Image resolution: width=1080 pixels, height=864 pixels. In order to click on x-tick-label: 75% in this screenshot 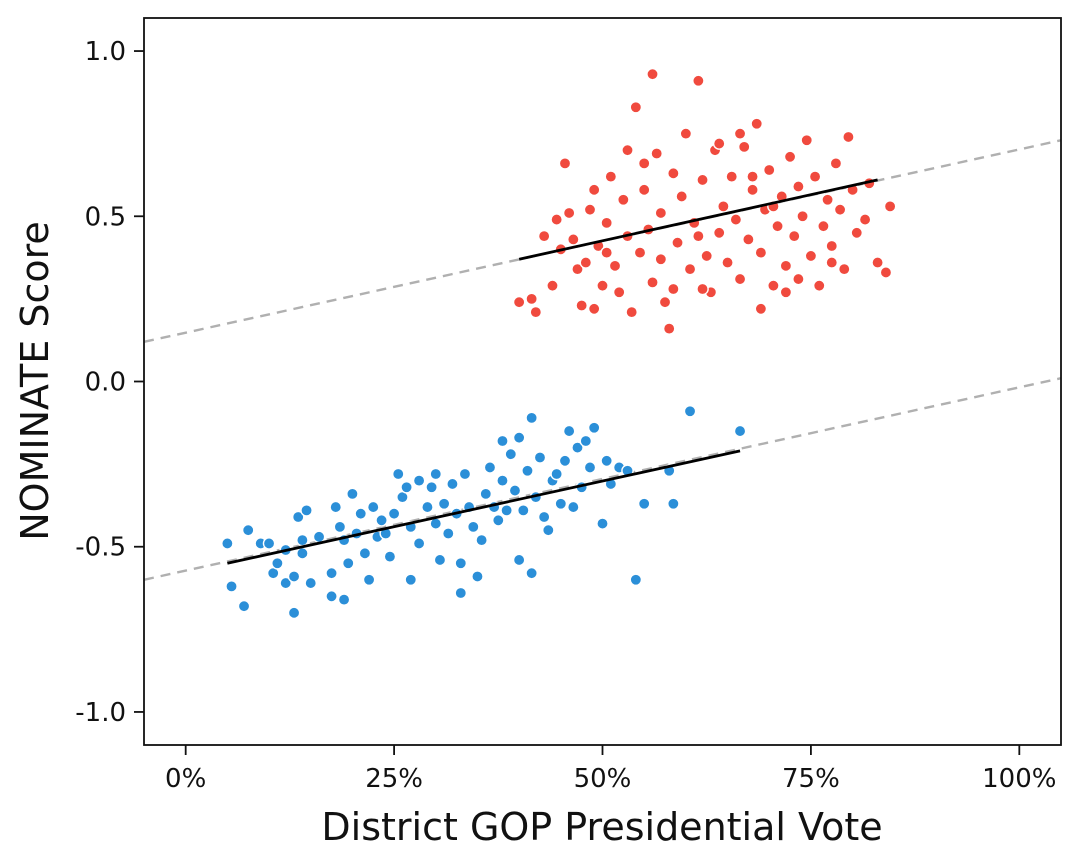, I will do `click(811, 779)`.